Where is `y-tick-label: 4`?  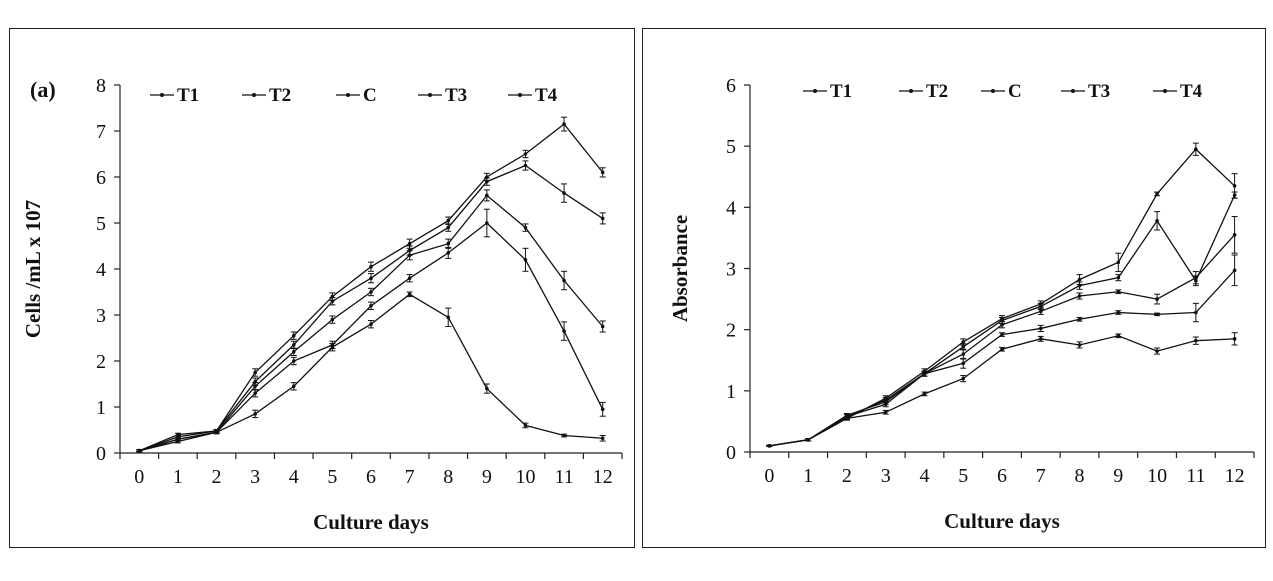 y-tick-label: 4 is located at coordinates (731, 208).